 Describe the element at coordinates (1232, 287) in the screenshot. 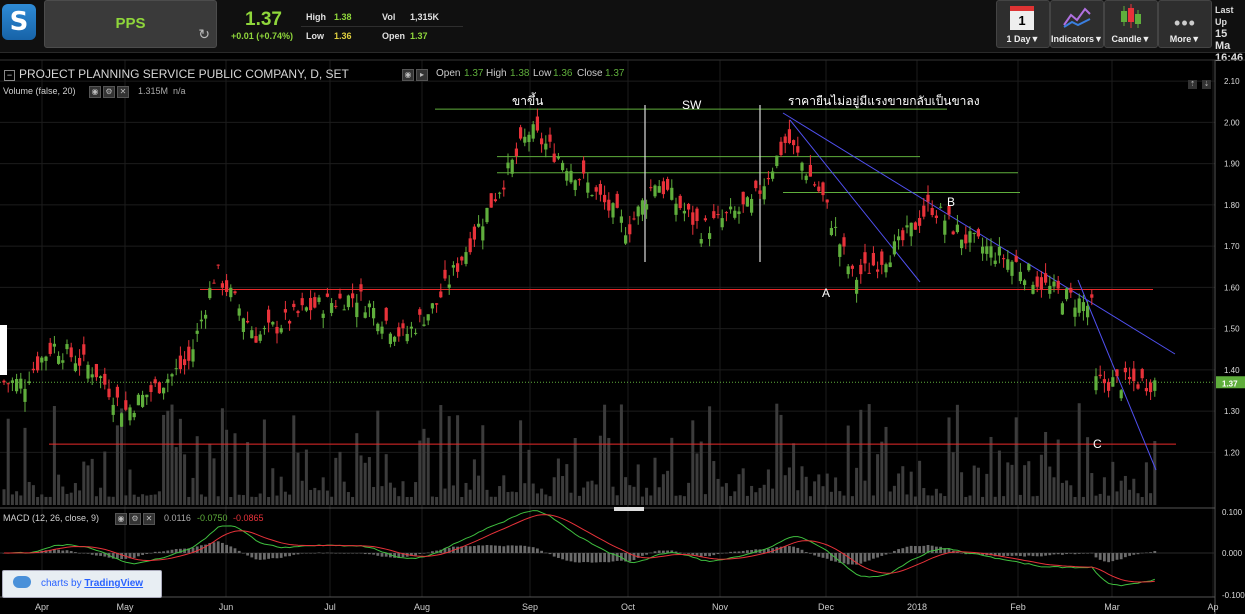

I see `price-tick-label: 1.60` at that location.